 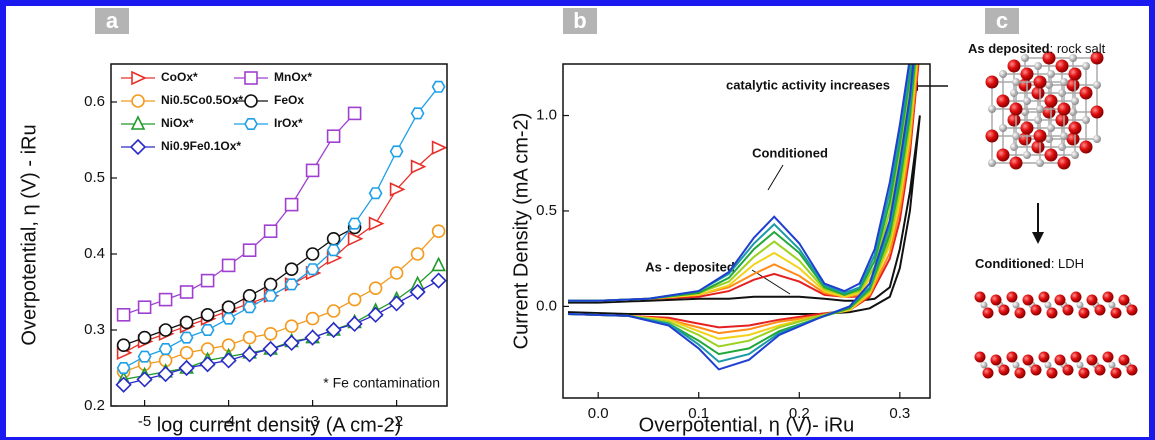 I want to click on caption: As deposited: rock salt, so click(x=1037, y=48).